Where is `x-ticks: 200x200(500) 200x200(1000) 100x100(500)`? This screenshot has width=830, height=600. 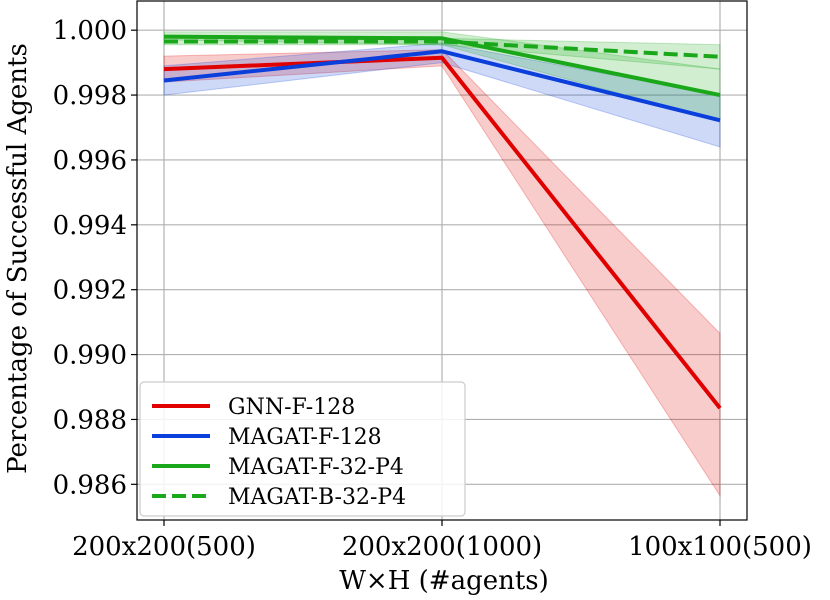
x-ticks: 200x200(500) 200x200(1000) 100x100(500) is located at coordinates (442, 541).